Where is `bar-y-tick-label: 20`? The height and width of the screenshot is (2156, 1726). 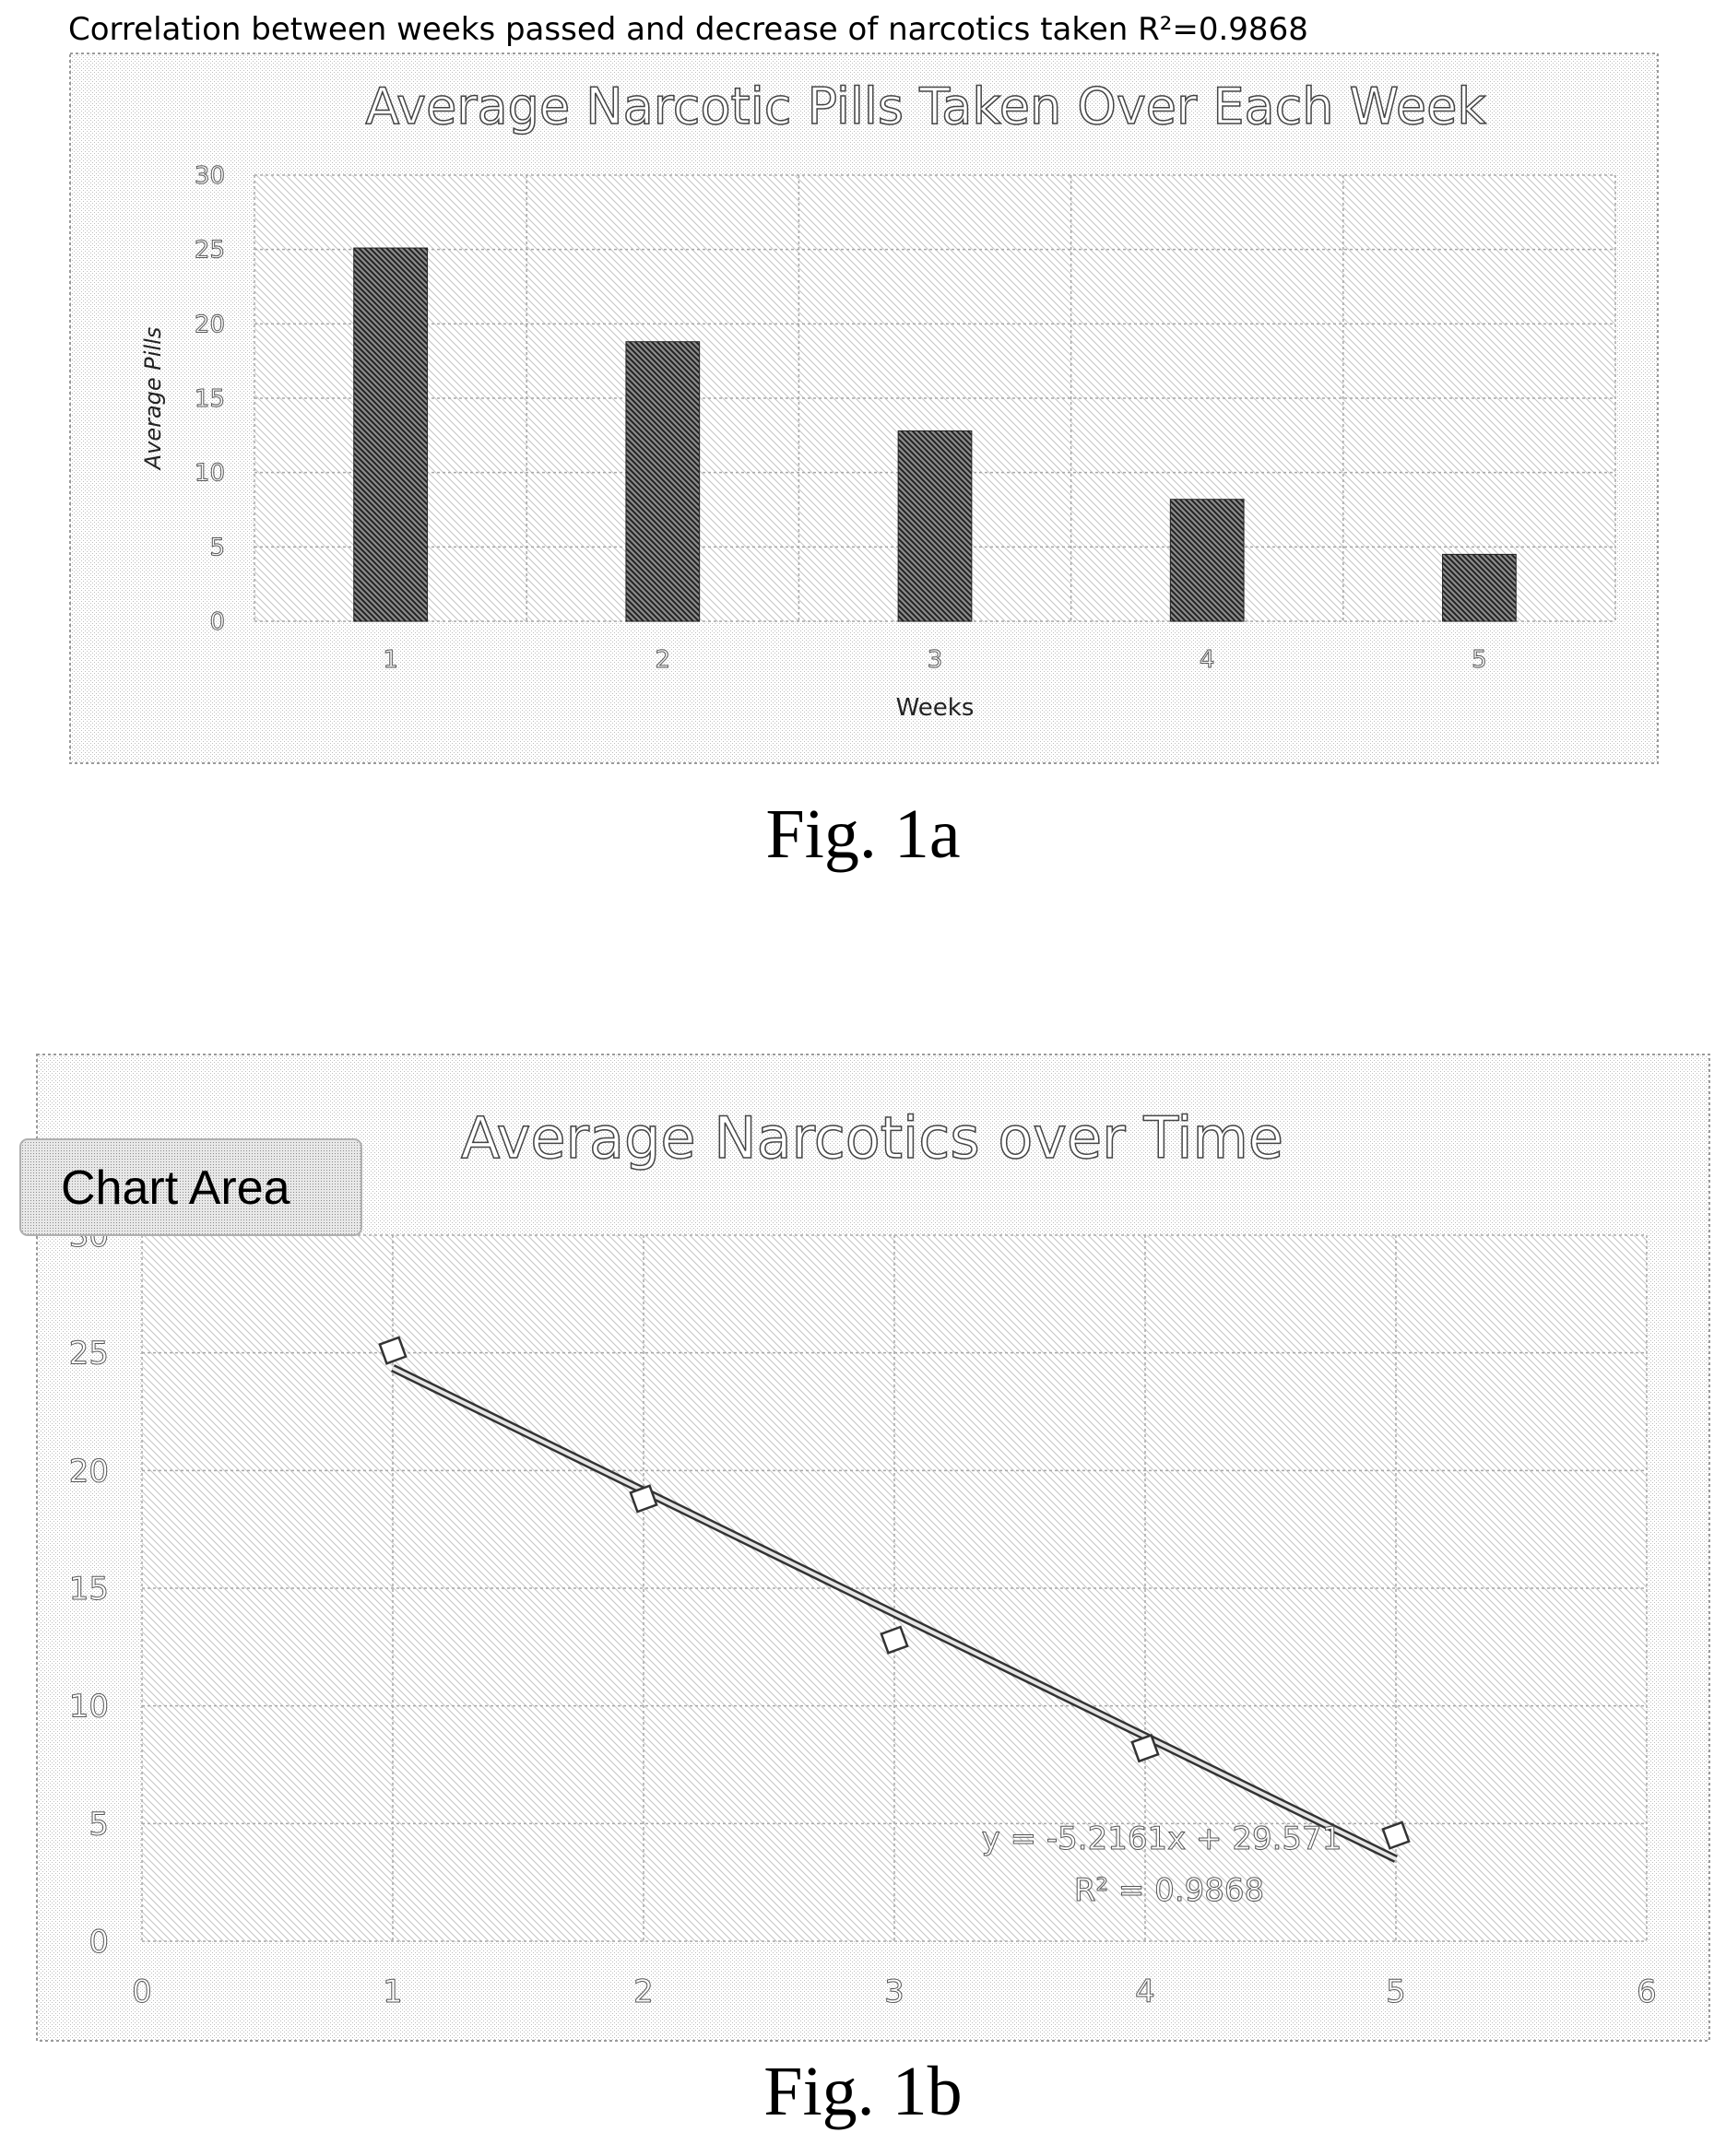 bar-y-tick-label: 20 is located at coordinates (210, 324).